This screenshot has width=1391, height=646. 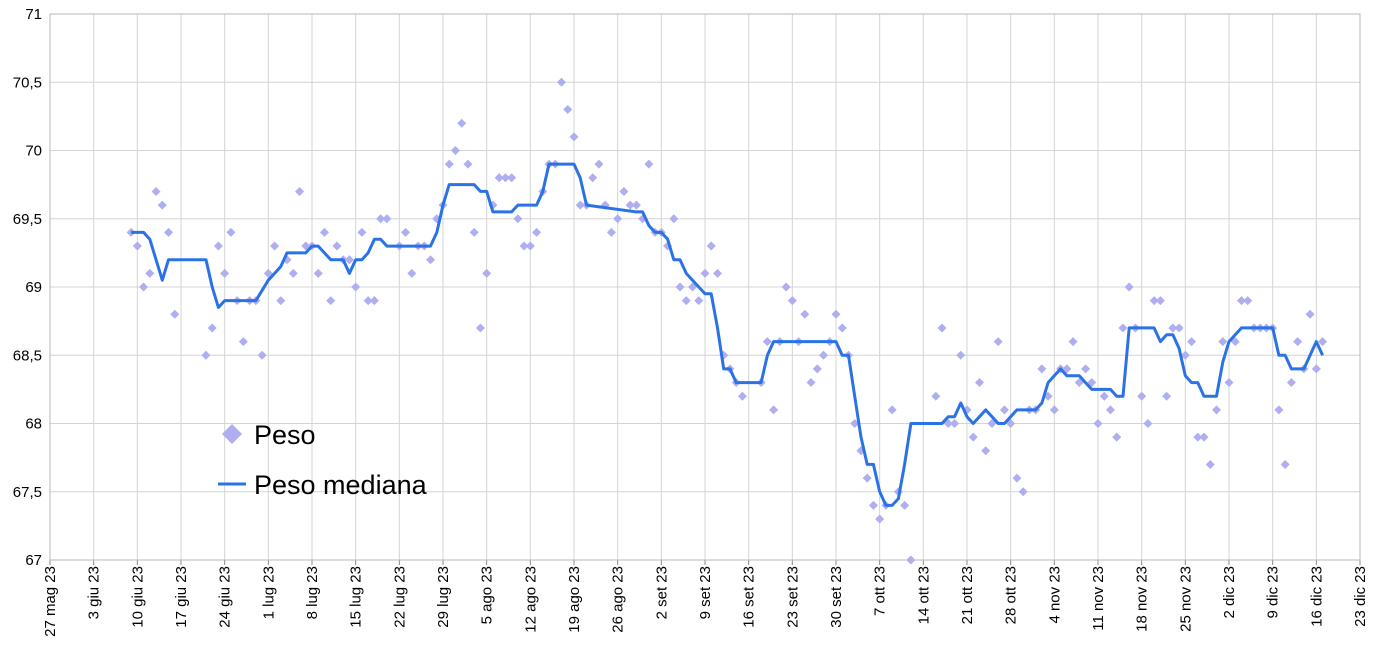 What do you see at coordinates (1229, 592) in the screenshot?
I see `x-tick-label: 2 dic 23` at bounding box center [1229, 592].